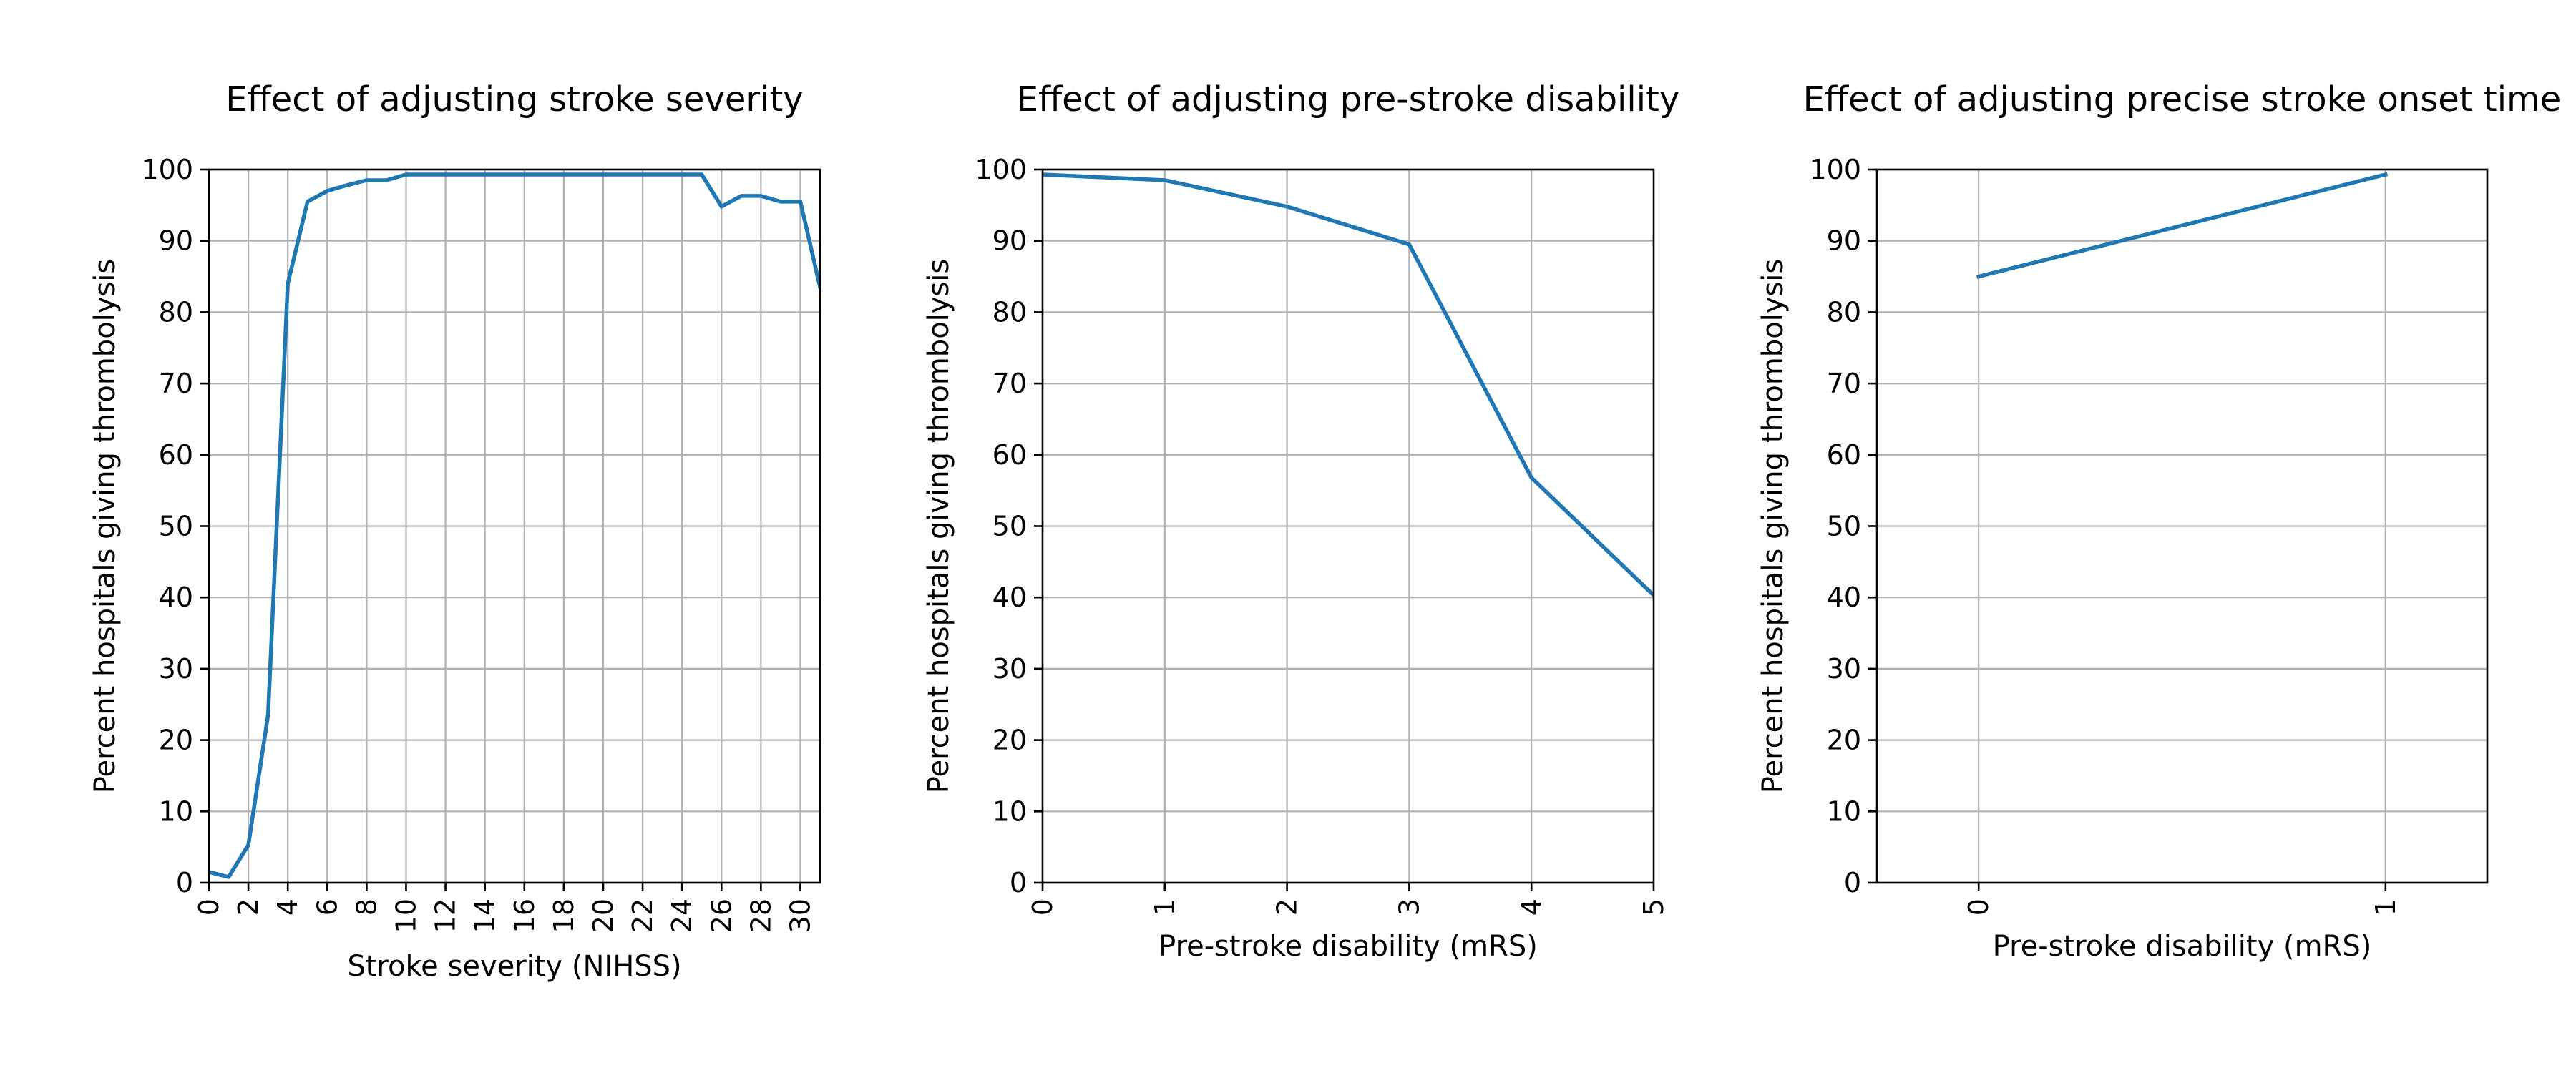 The height and width of the screenshot is (1073, 2576). Describe the element at coordinates (366, 907) in the screenshot. I see `x-tick-label: 8` at that location.